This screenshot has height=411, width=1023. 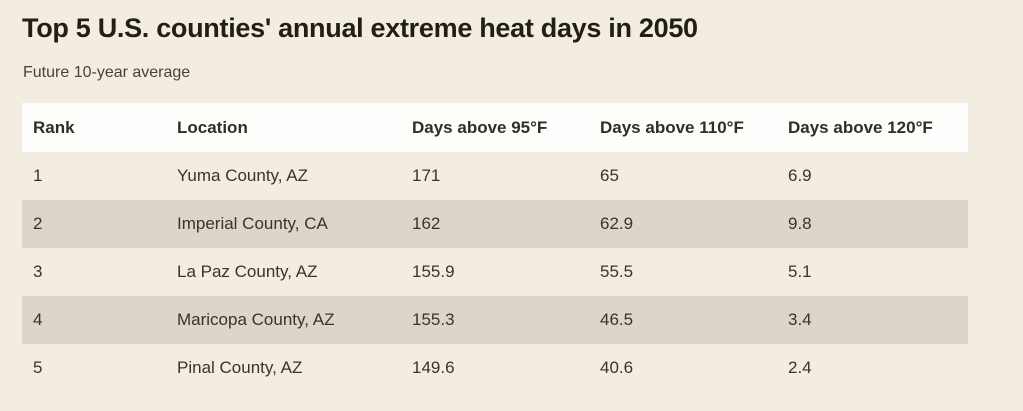 What do you see at coordinates (426, 223) in the screenshot?
I see `cell-days-above-95f: 162` at bounding box center [426, 223].